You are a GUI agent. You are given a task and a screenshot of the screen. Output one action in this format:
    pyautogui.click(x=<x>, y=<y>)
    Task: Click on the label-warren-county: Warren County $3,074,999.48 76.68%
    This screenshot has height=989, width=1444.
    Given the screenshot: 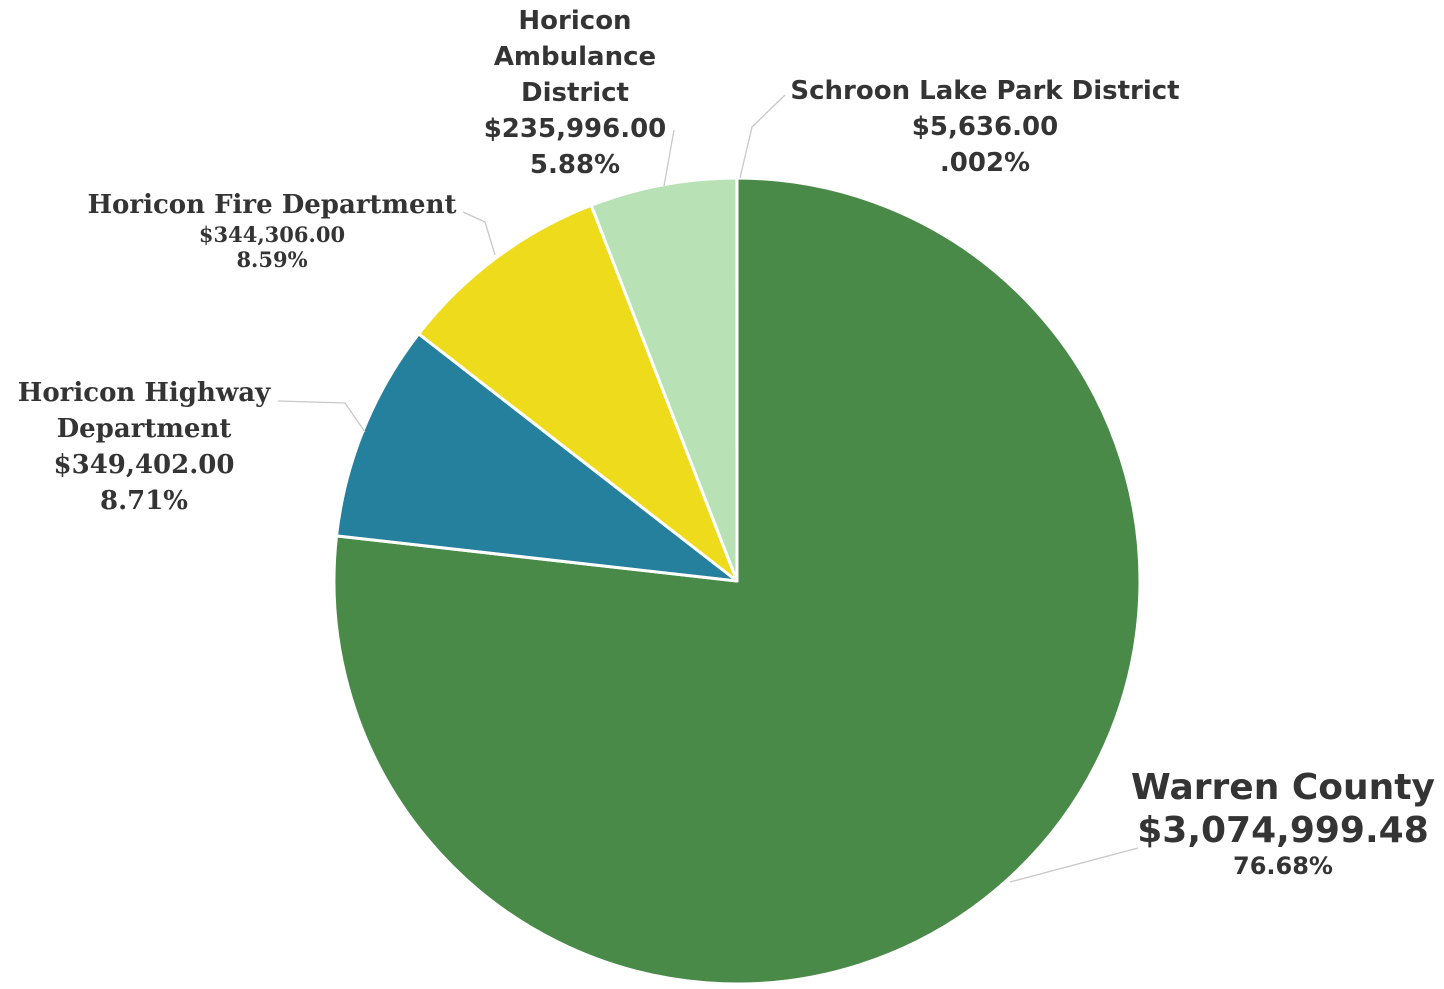 What is the action you would take?
    pyautogui.click(x=1283, y=823)
    